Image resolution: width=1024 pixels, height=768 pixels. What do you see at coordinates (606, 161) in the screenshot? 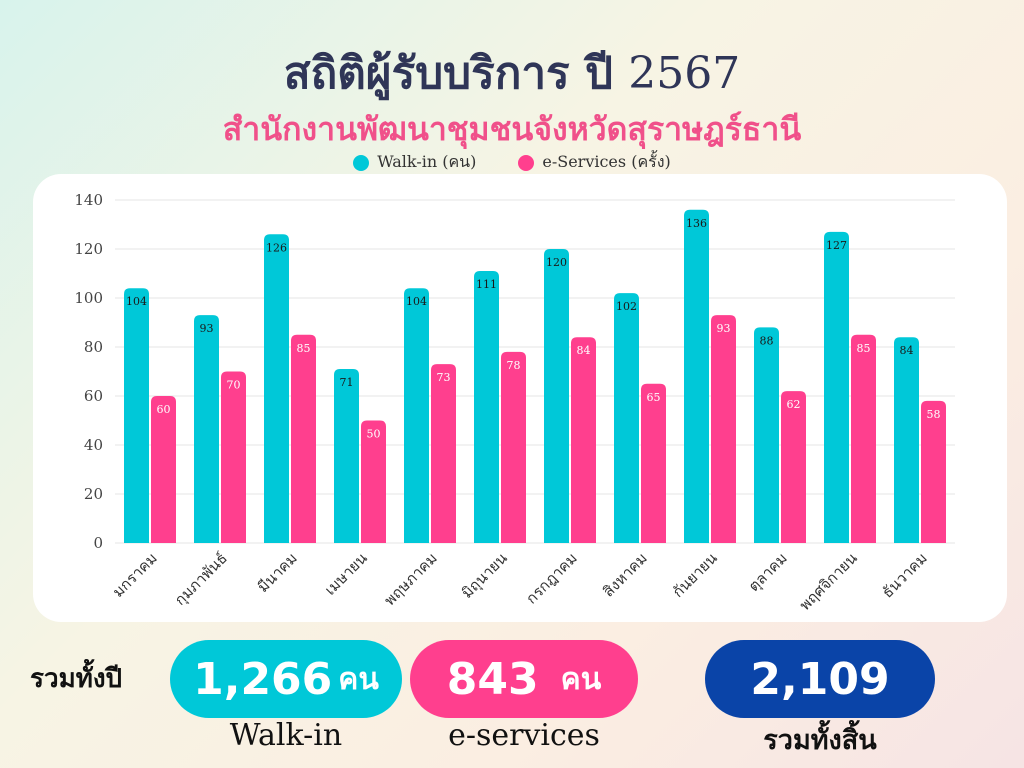
I see `legend-label-eservices: e-Services (ครั้ง)` at bounding box center [606, 161].